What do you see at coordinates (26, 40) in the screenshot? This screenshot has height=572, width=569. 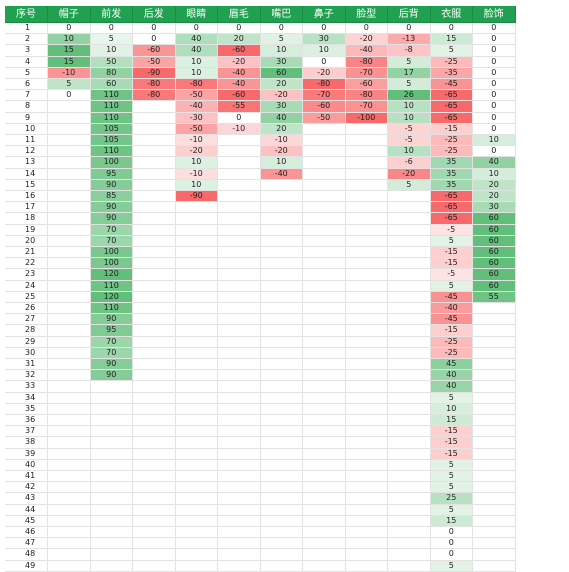 I see `row-index: 2` at bounding box center [26, 40].